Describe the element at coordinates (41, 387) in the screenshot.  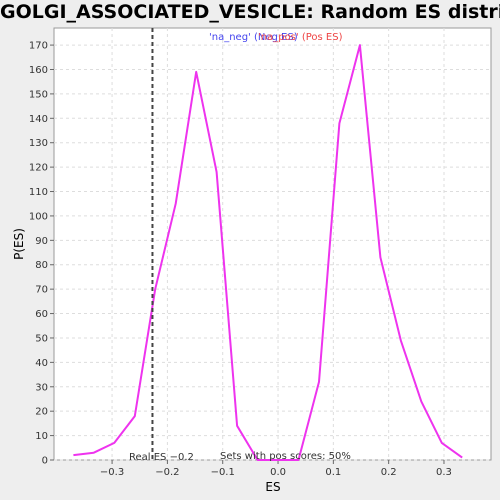
I see `y-tick-label: 30` at that location.